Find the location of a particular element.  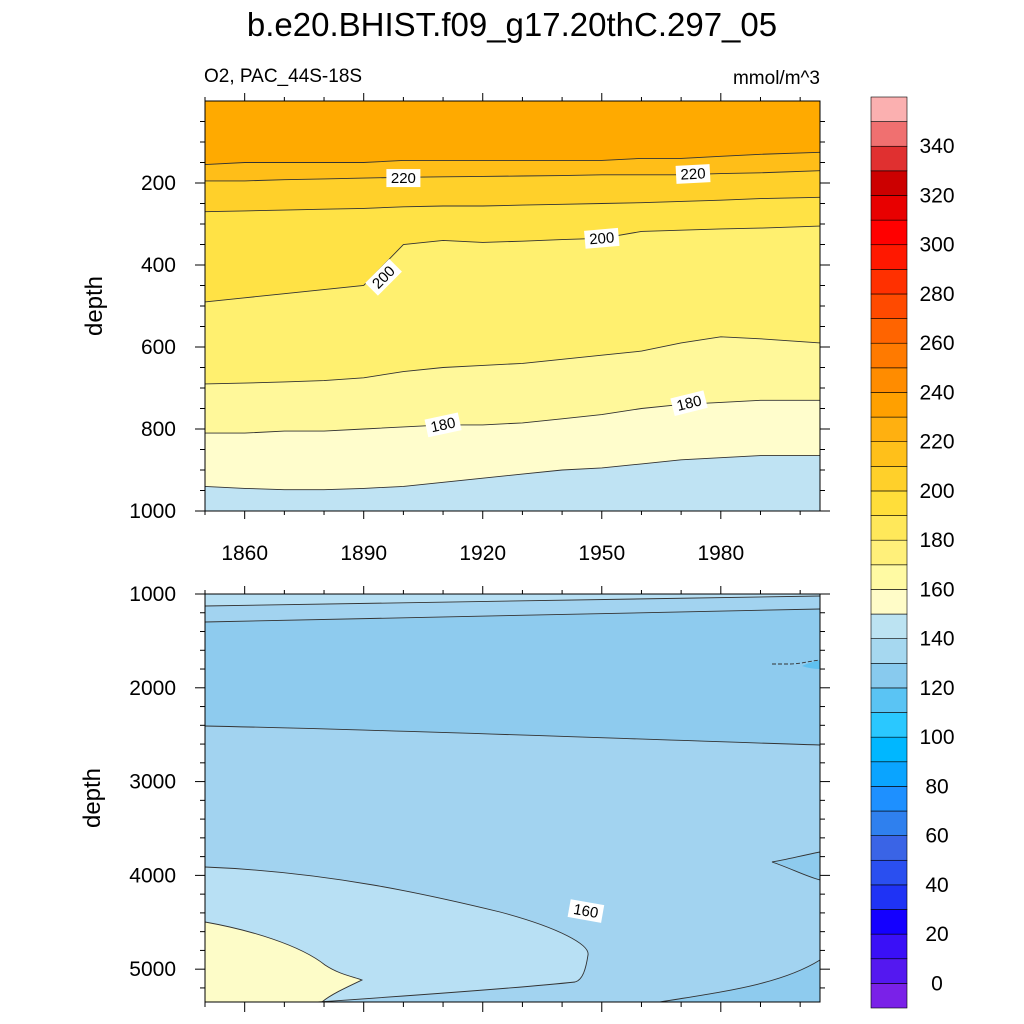

lower-contour-label-text: 160 is located at coordinates (586, 911).